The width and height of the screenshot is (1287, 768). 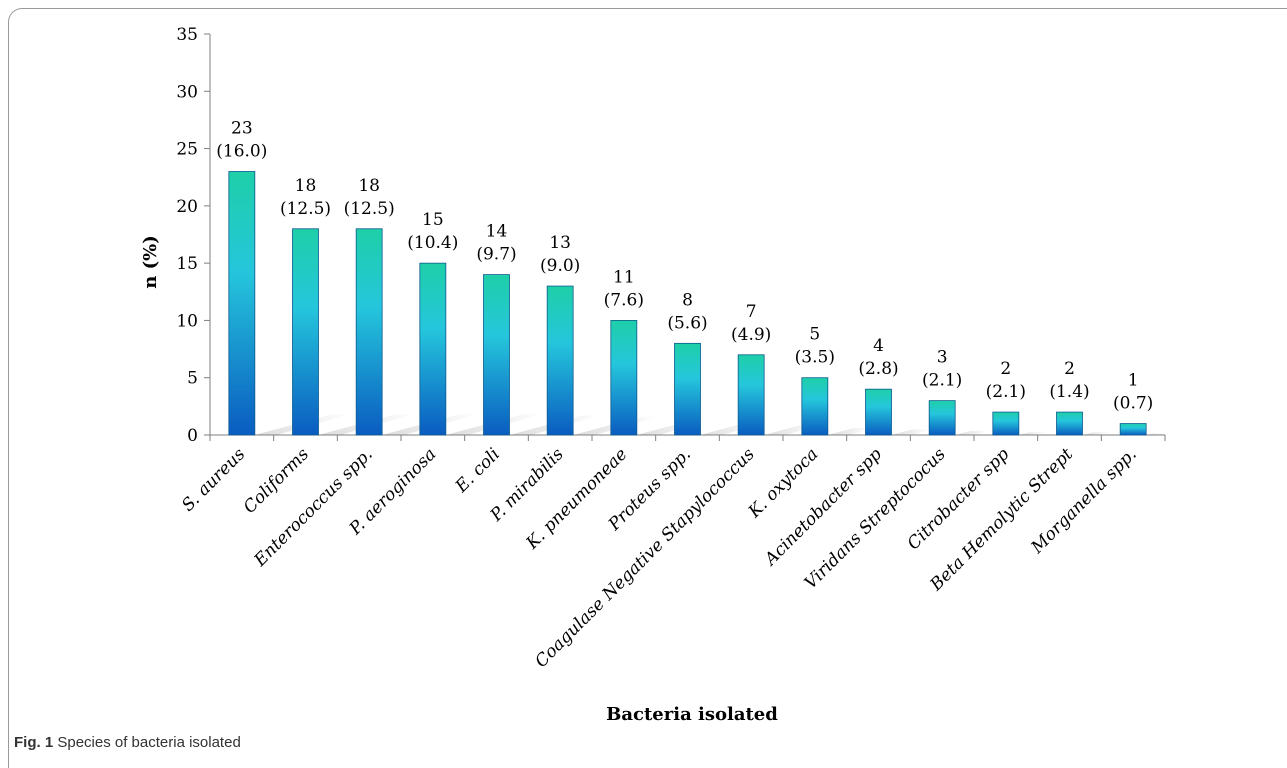 I want to click on x-tick-label: Enterococcus spp., so click(x=313, y=507).